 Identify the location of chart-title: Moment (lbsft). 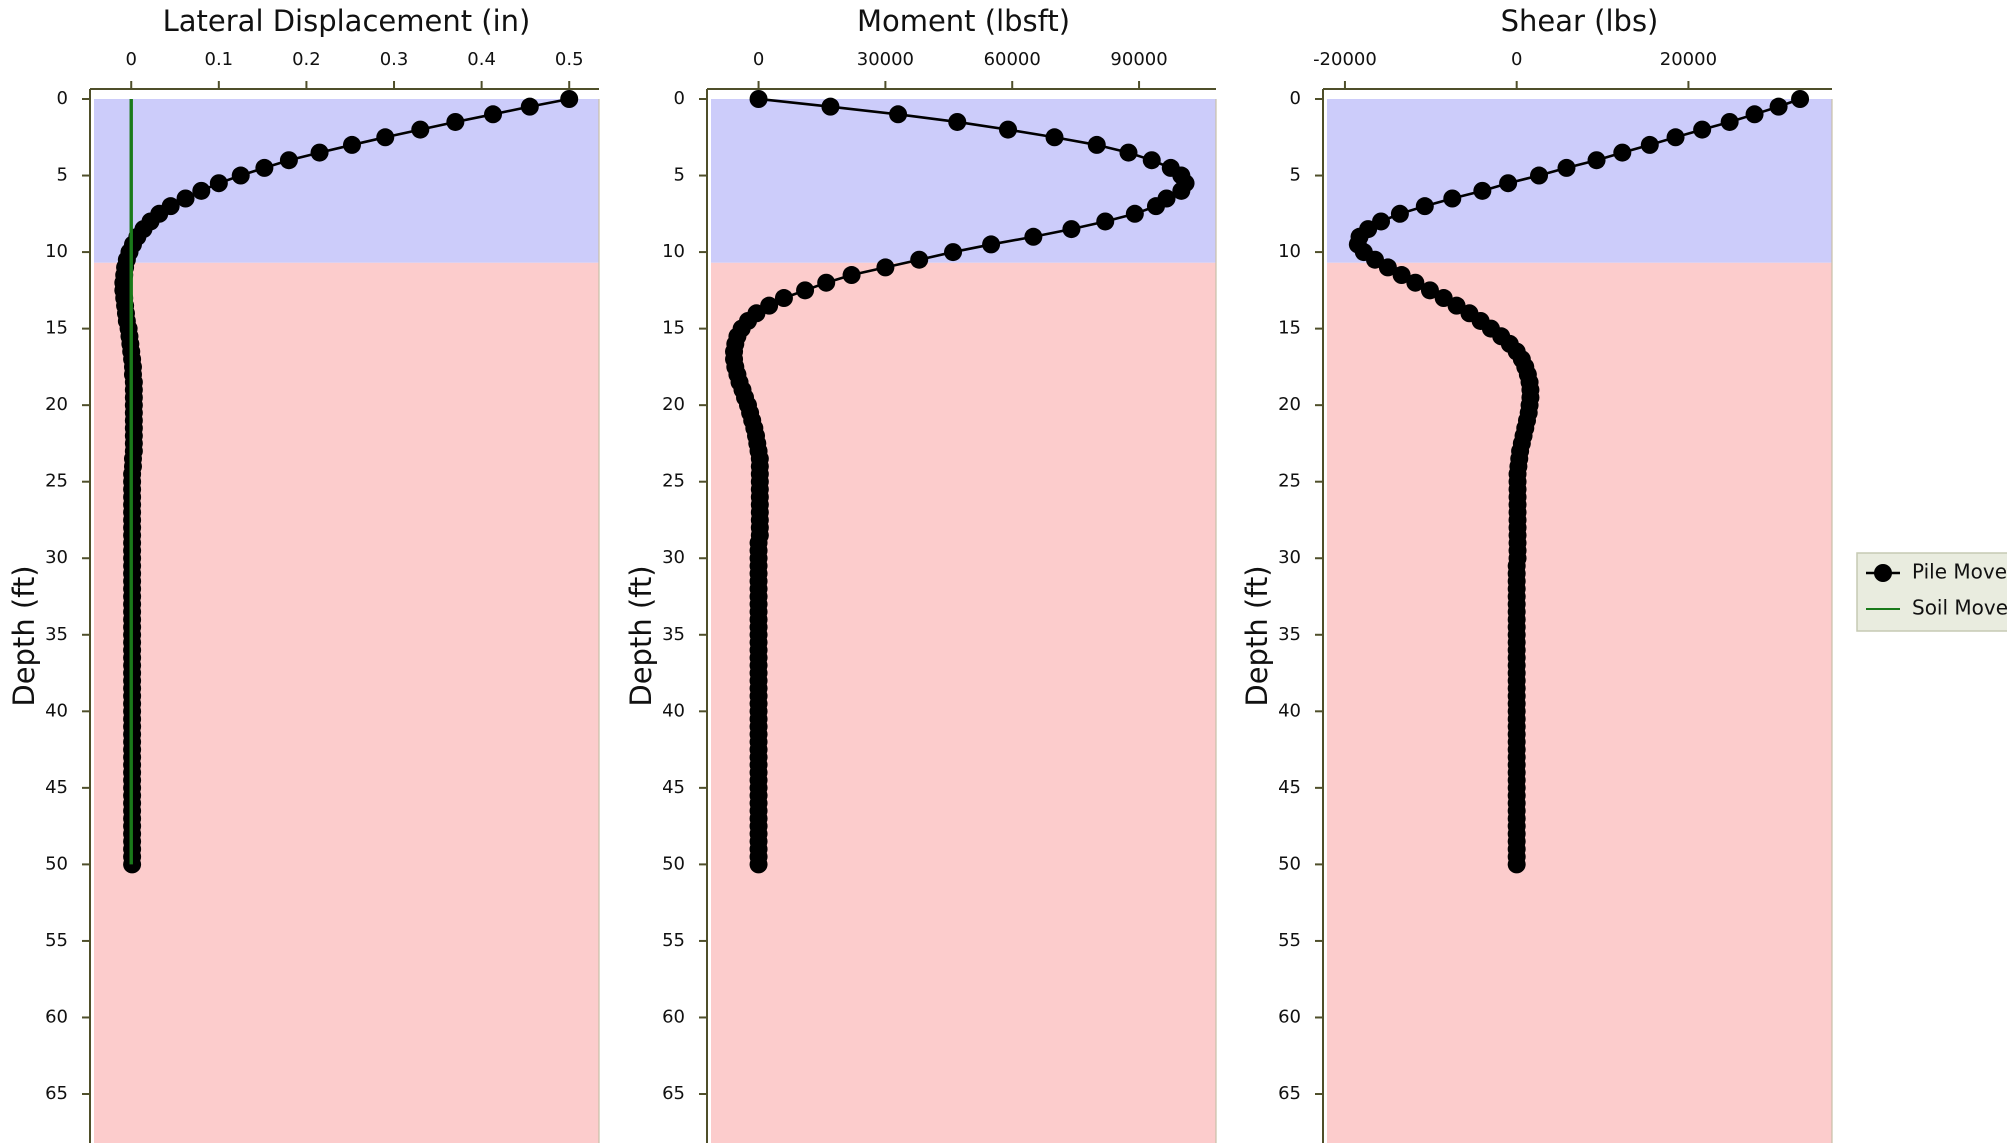
(963, 21).